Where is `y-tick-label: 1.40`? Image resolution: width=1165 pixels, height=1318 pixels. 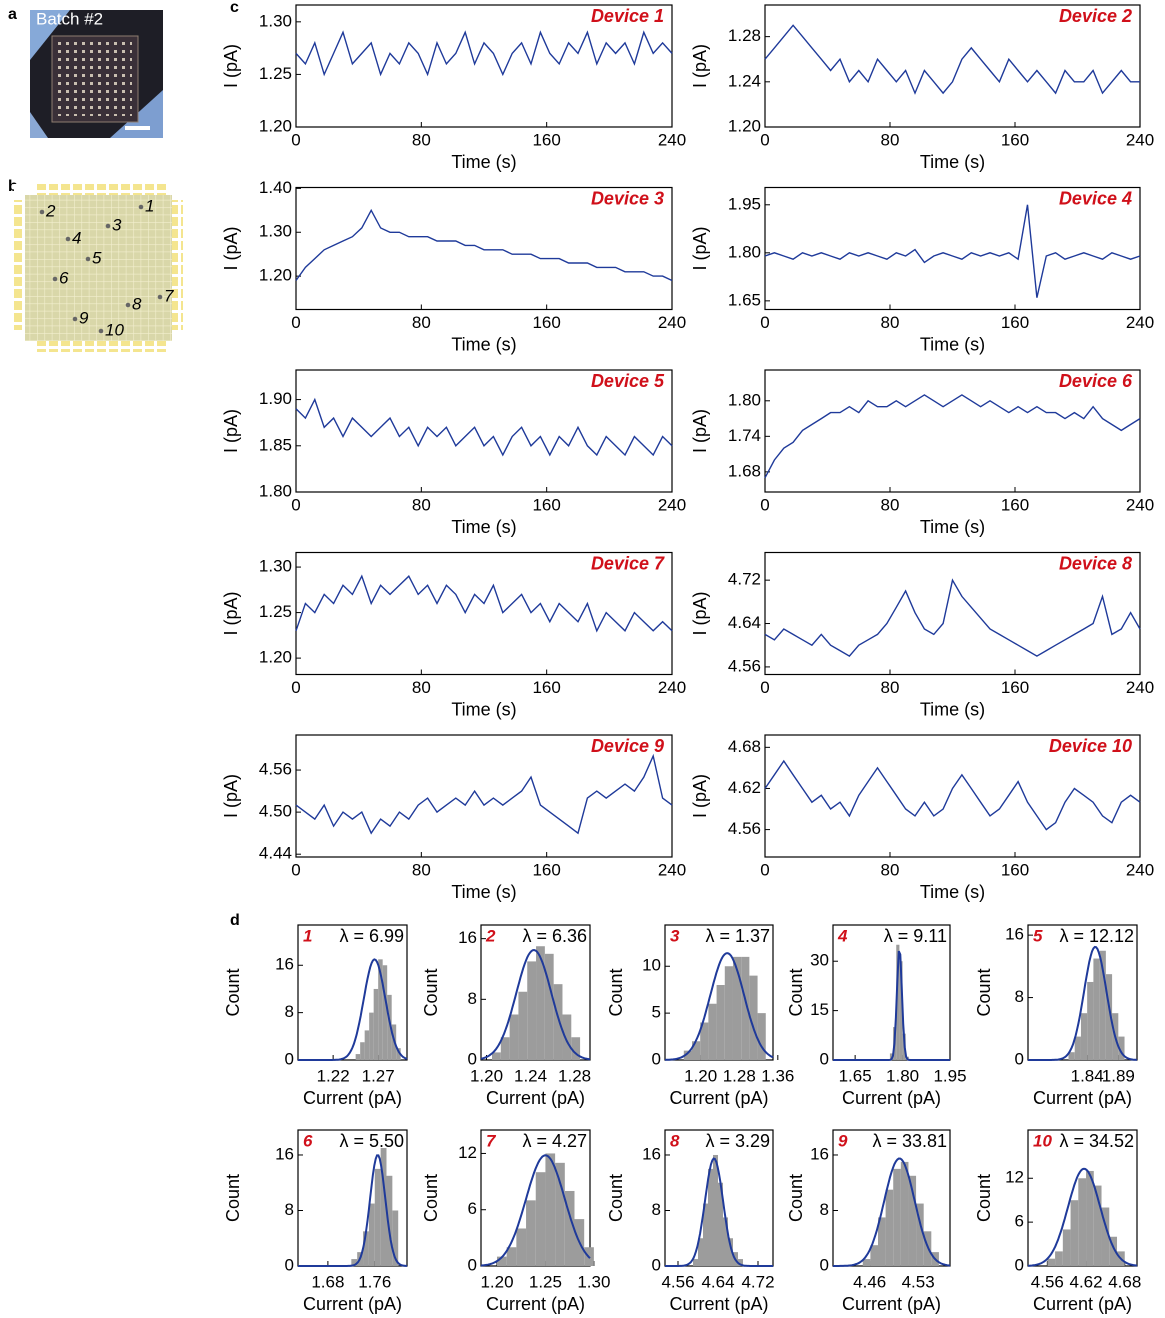
y-tick-label: 1.40 is located at coordinates (275, 187).